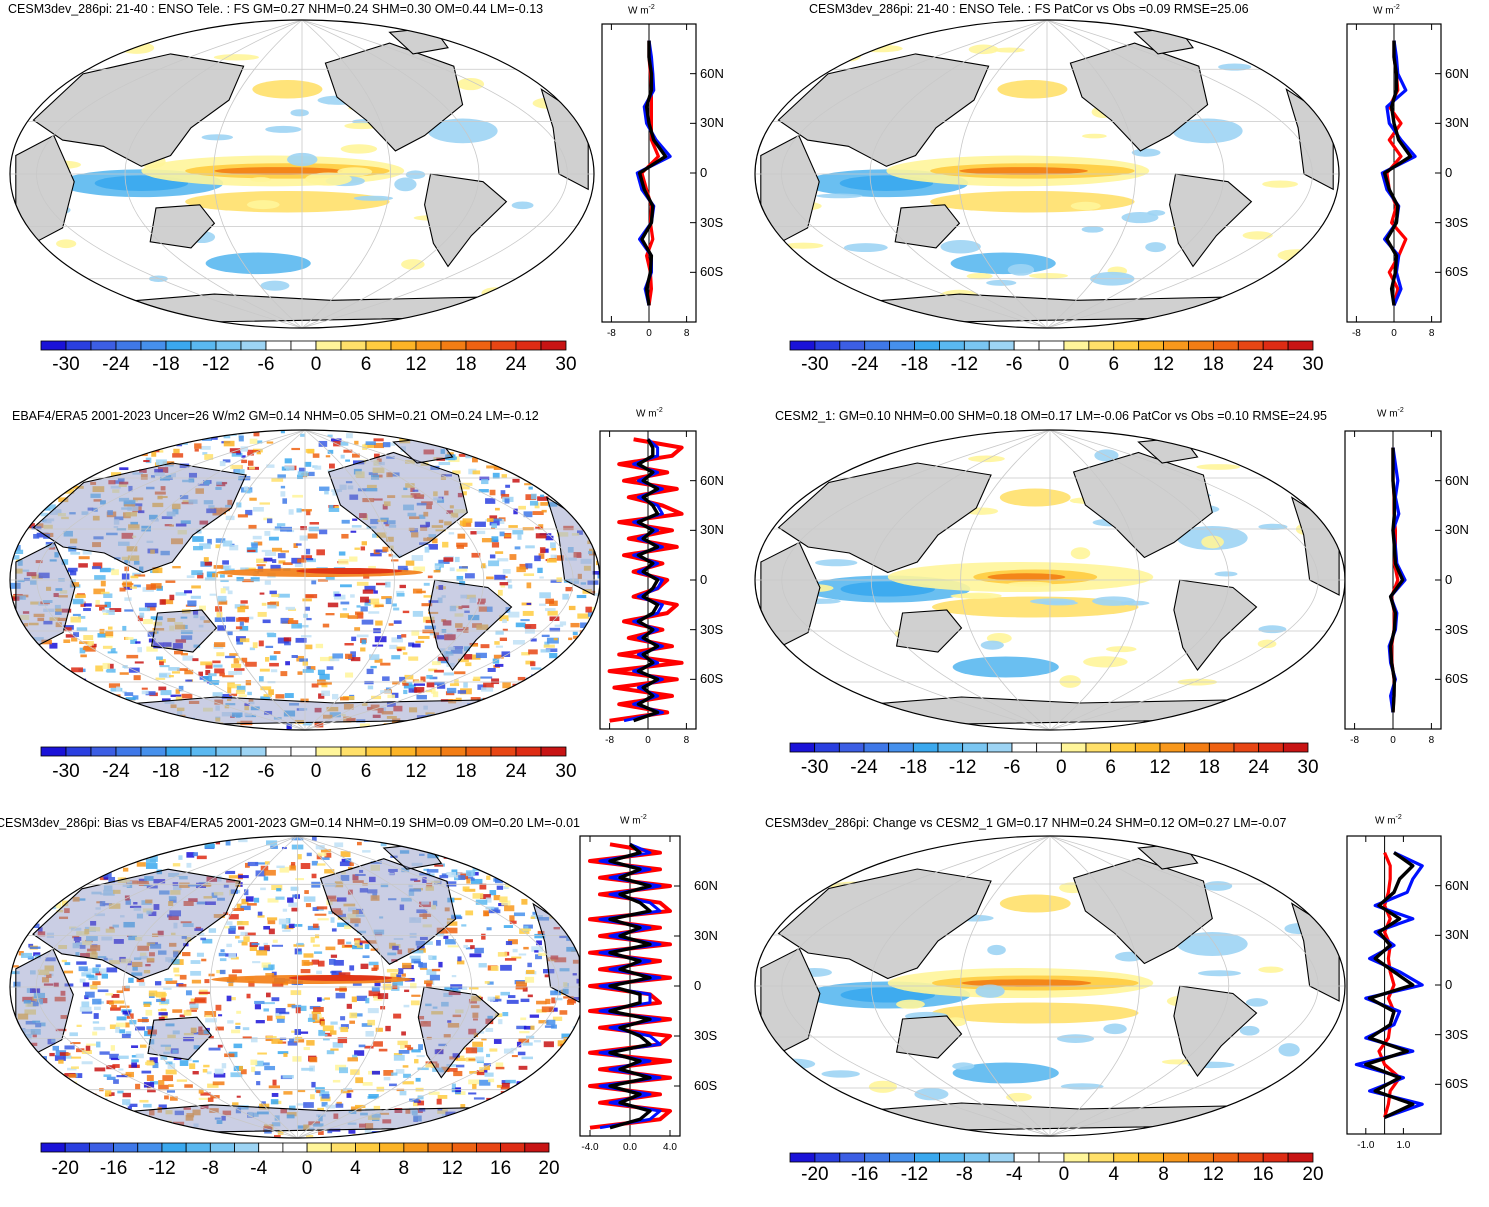 This screenshot has width=1489, height=1207. What do you see at coordinates (1289, 1050) in the screenshot?
I see `minor-anomaly` at bounding box center [1289, 1050].